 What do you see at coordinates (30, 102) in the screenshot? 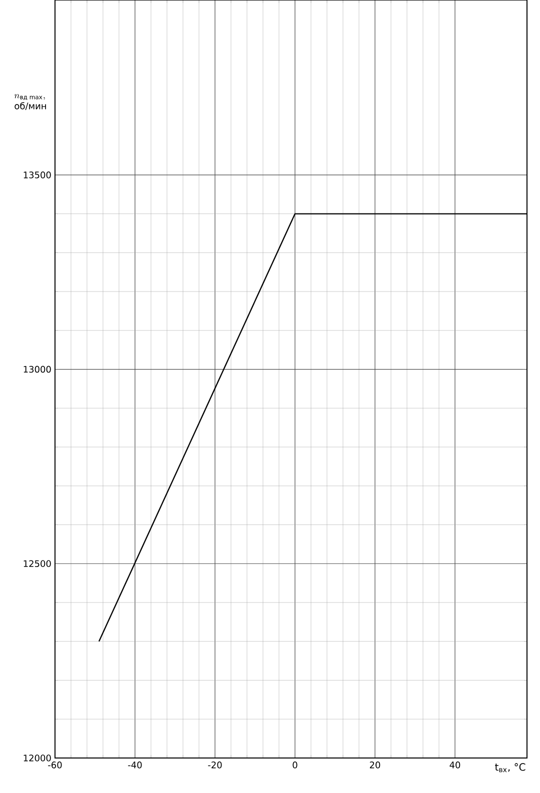
I see `y-axis-title: $\begin{array}{l}n_{\text{вд max}},\\ \text{об/мин}\end{array}$` at bounding box center [30, 102].